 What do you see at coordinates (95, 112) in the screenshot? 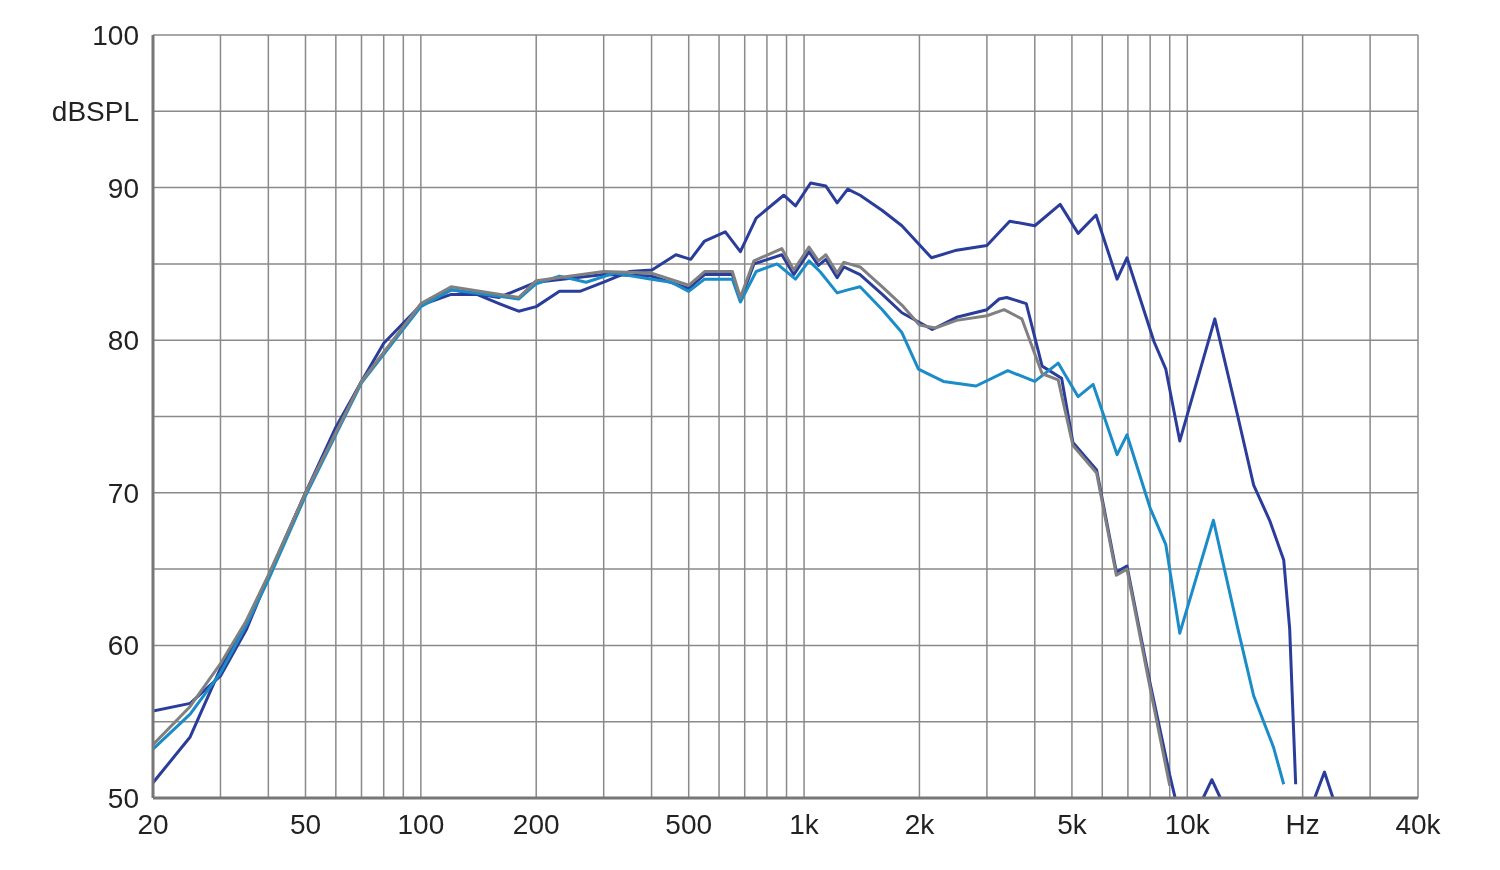
I see `y-tick-label: dBSPL` at bounding box center [95, 112].